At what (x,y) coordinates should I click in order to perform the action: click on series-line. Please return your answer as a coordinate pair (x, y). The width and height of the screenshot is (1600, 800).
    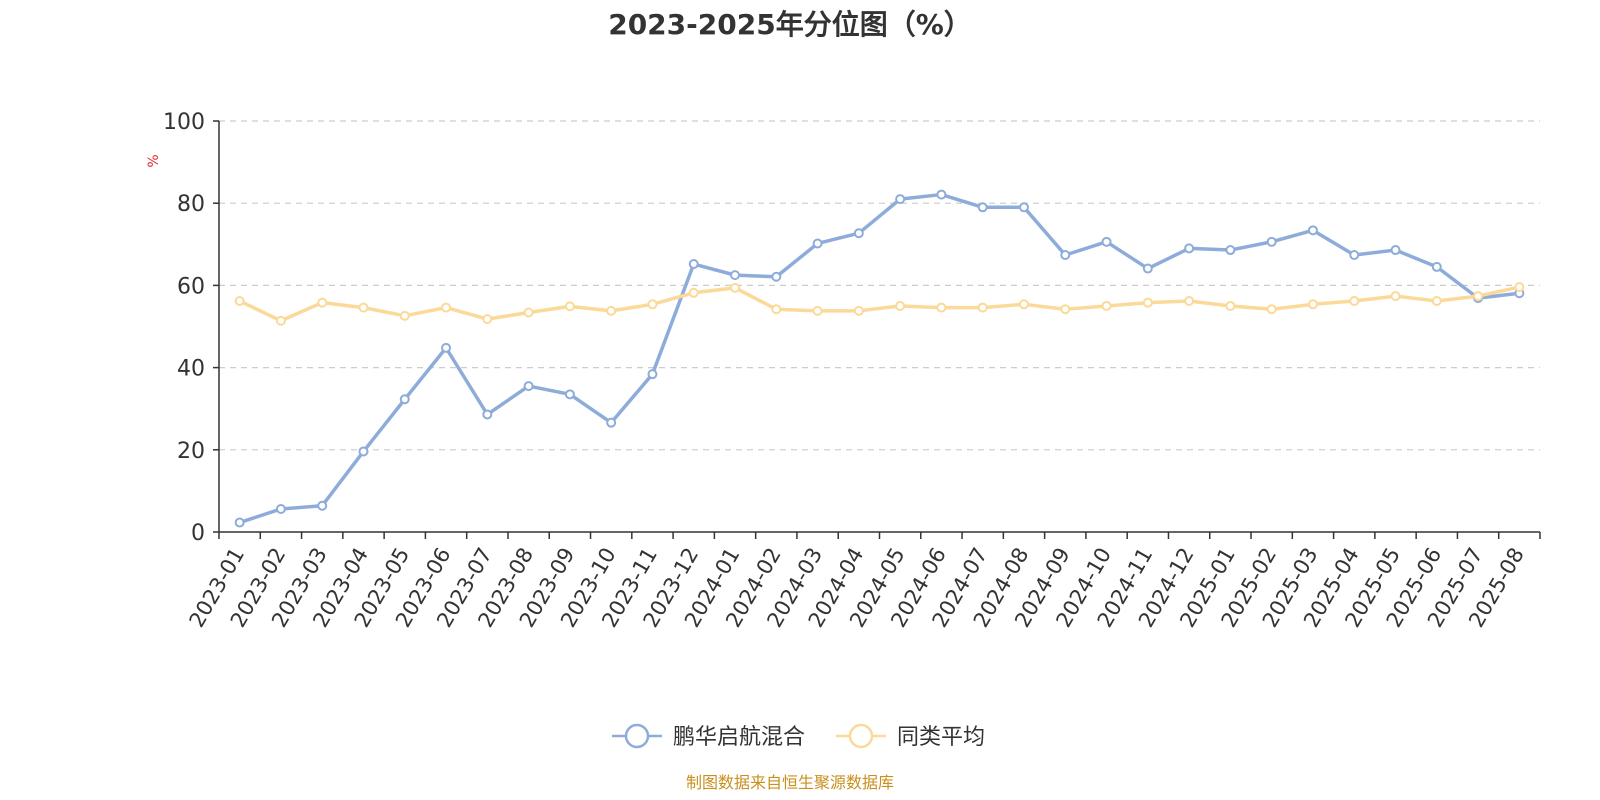
    Looking at the image, I should click on (879, 304).